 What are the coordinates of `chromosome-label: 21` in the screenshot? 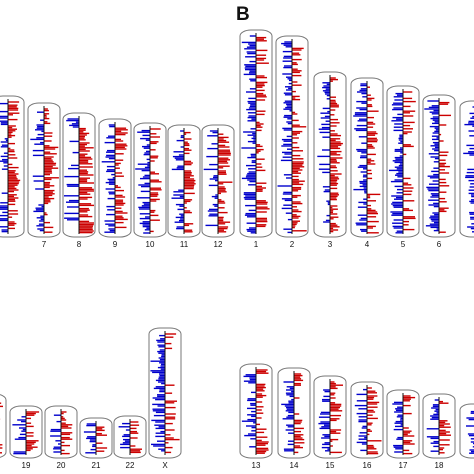 It's located at (96, 465).